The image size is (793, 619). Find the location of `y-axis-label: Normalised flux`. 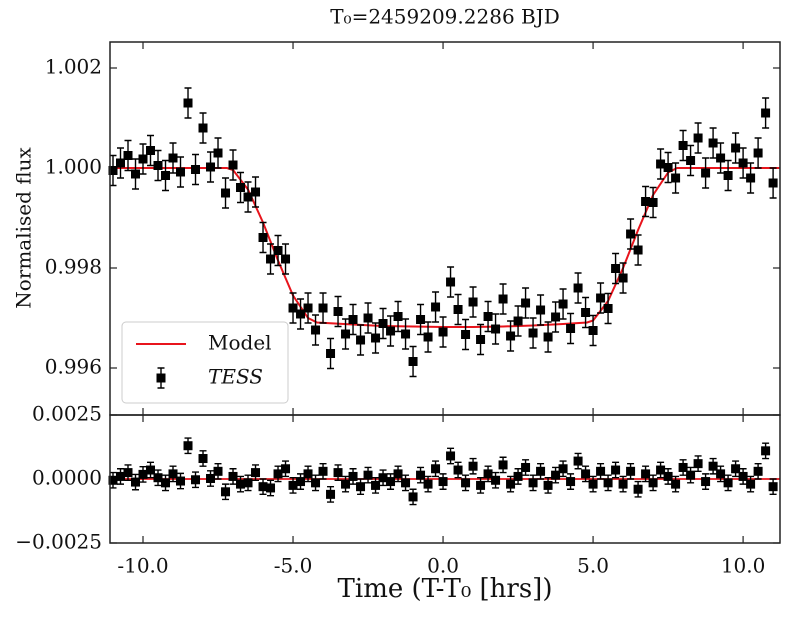

y-axis-label: Normalised flux is located at coordinates (24, 228).